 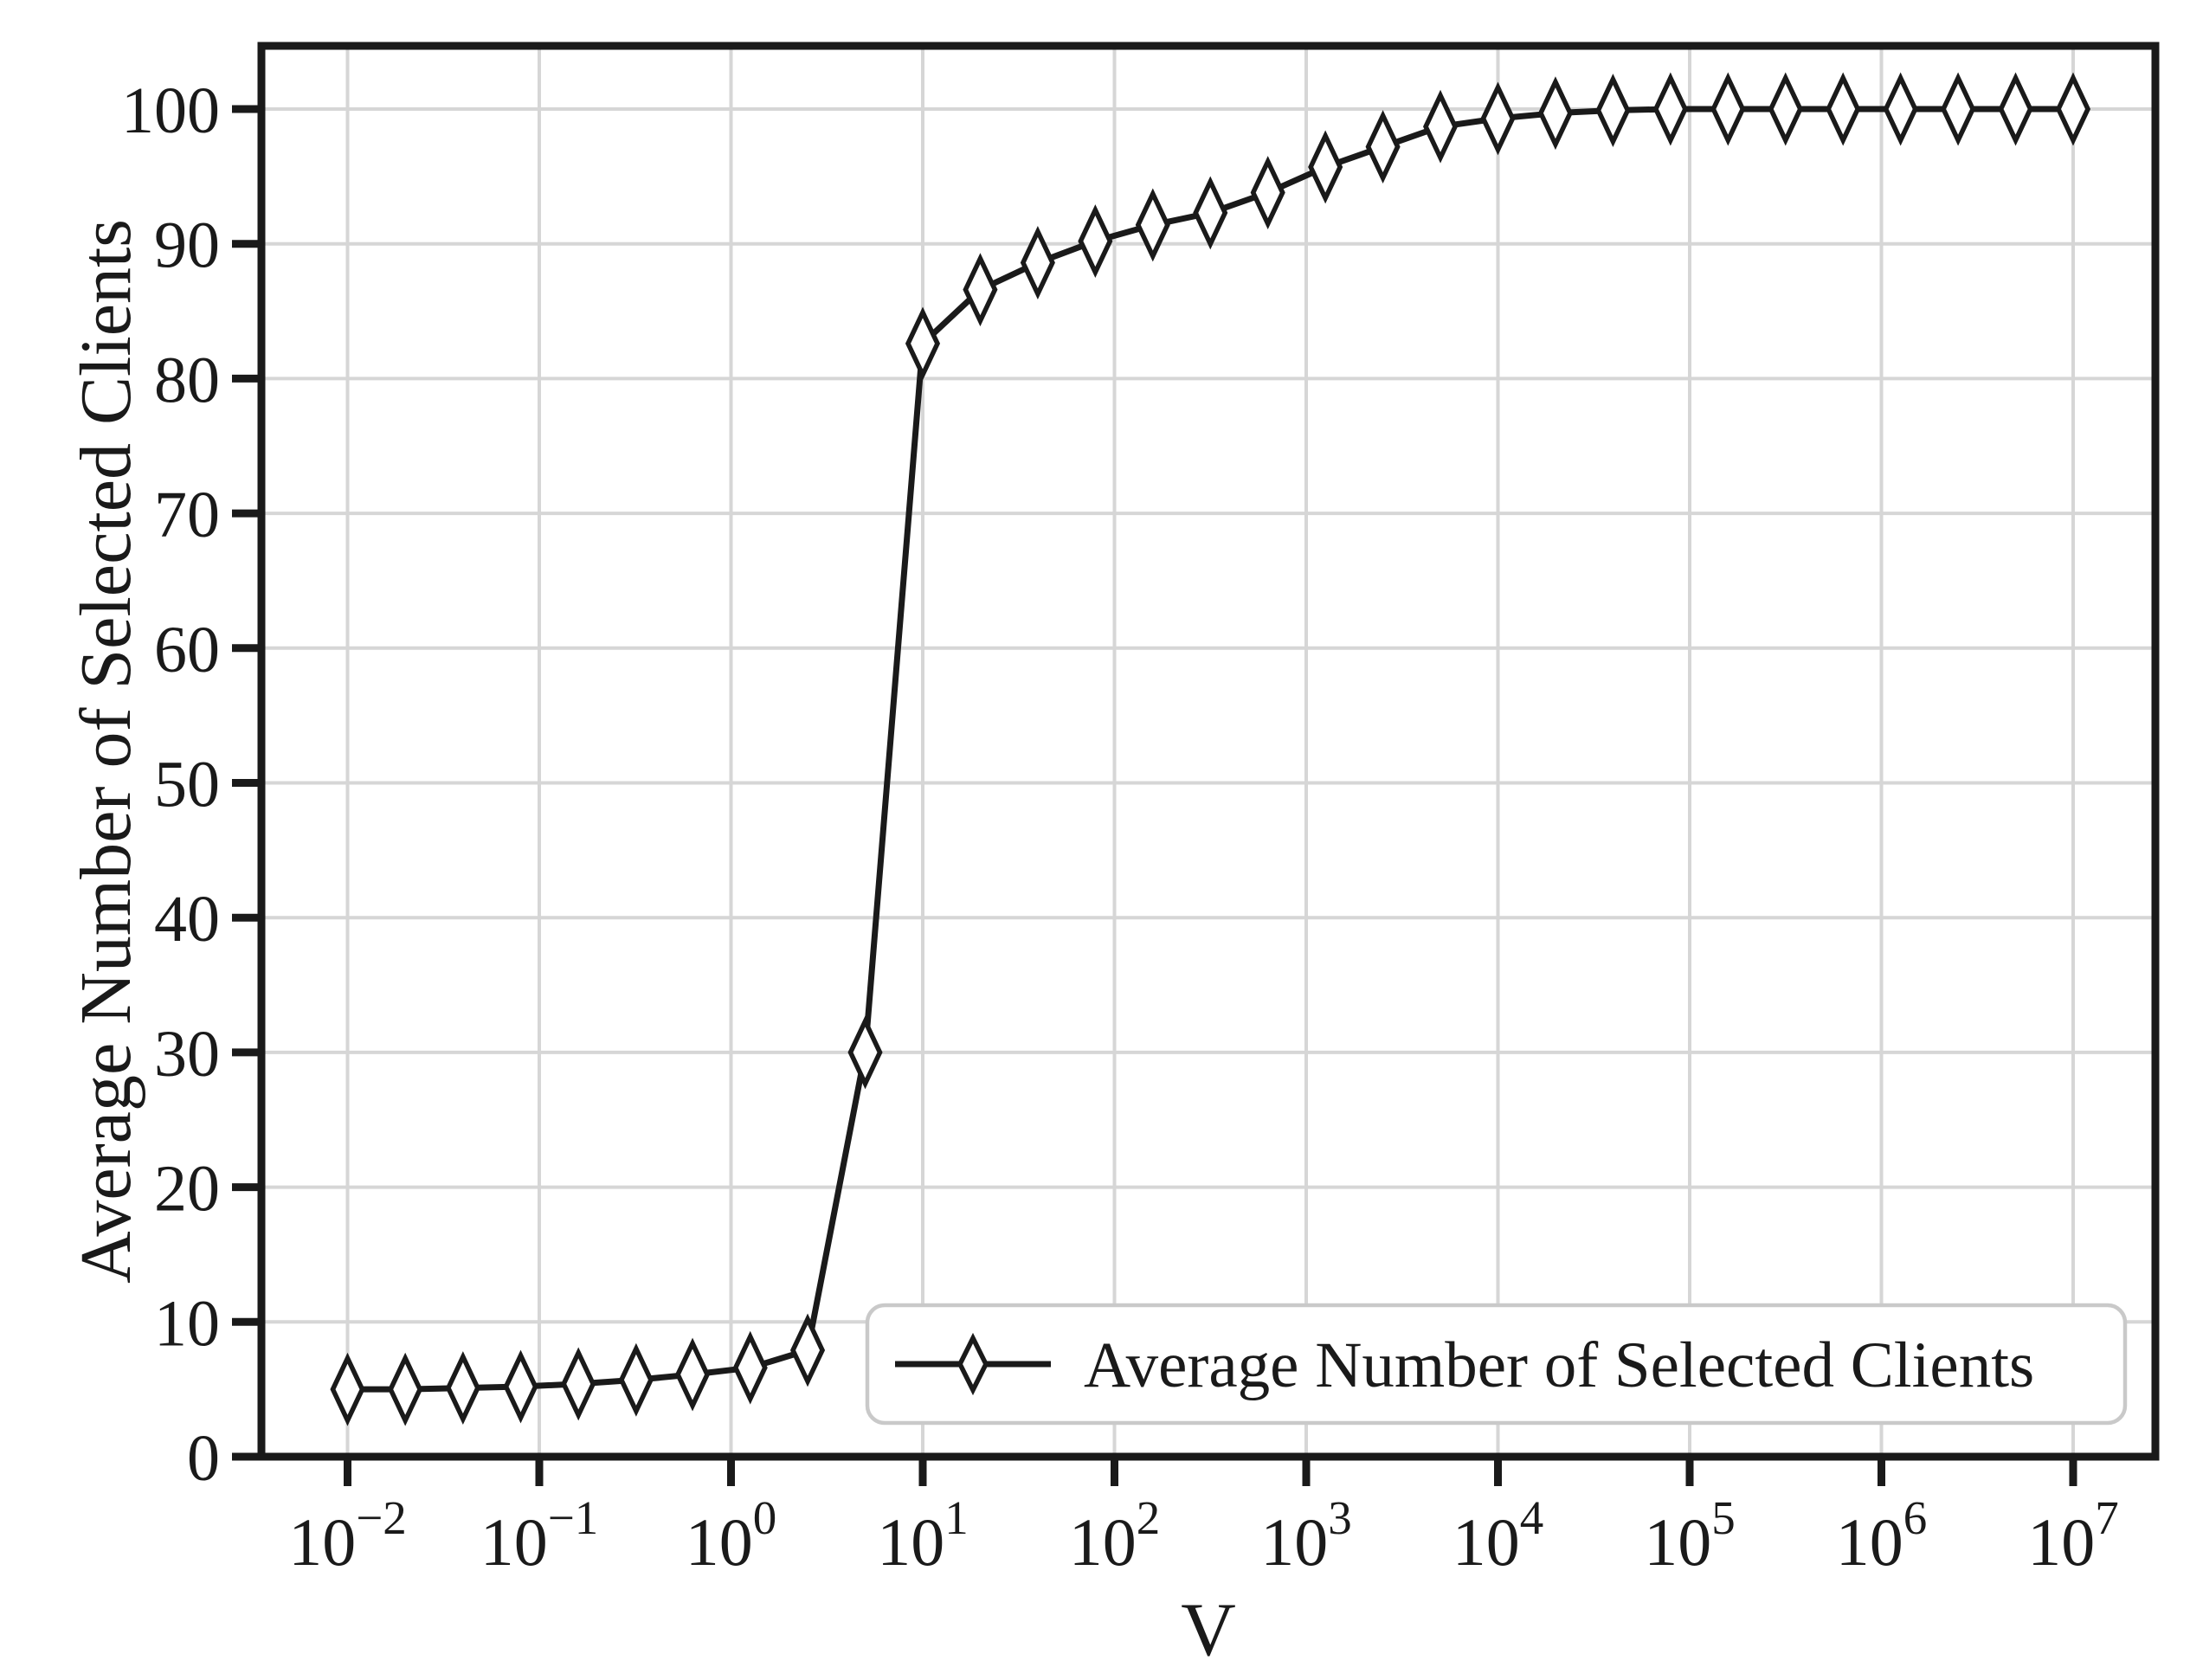 I want to click on y-tick-label: 40, so click(x=187, y=919).